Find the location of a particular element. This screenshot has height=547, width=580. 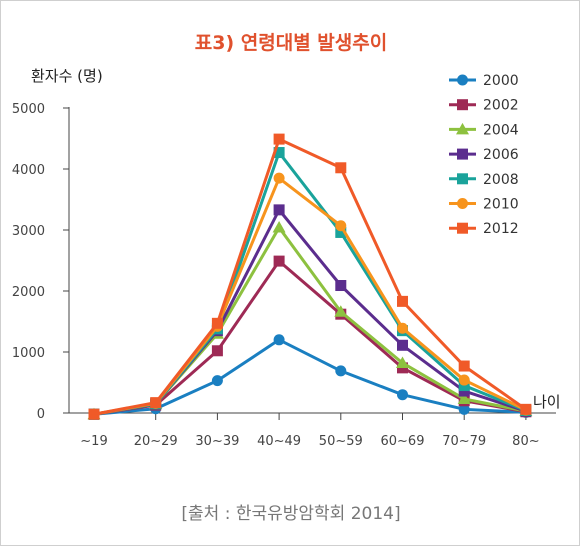

legend-item-2004: 2004 is located at coordinates (484, 130).